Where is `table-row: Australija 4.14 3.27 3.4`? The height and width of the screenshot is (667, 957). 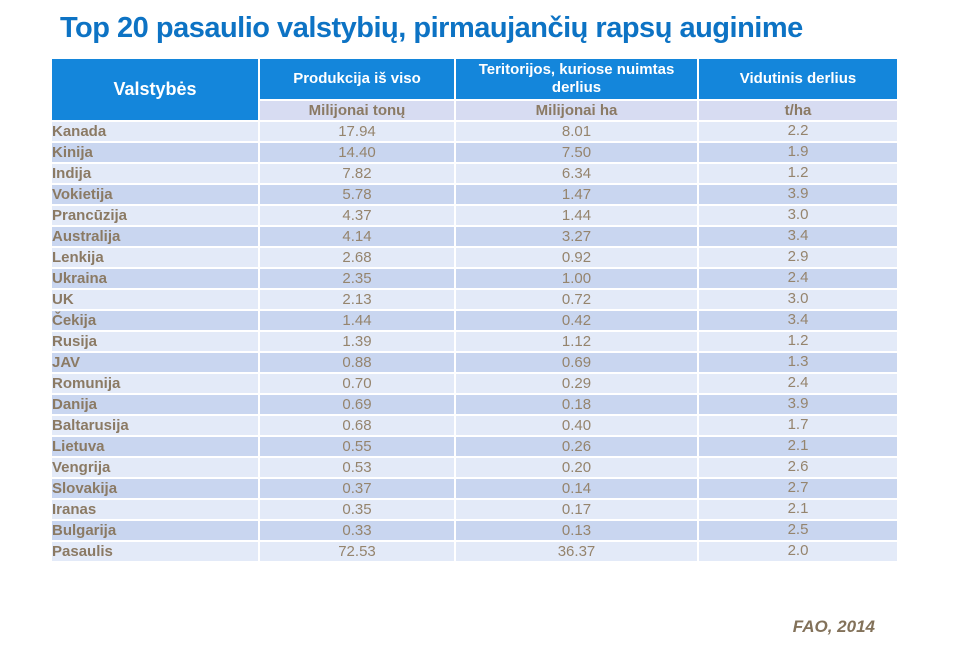
table-row: Australija 4.14 3.27 3.4 is located at coordinates (474, 236).